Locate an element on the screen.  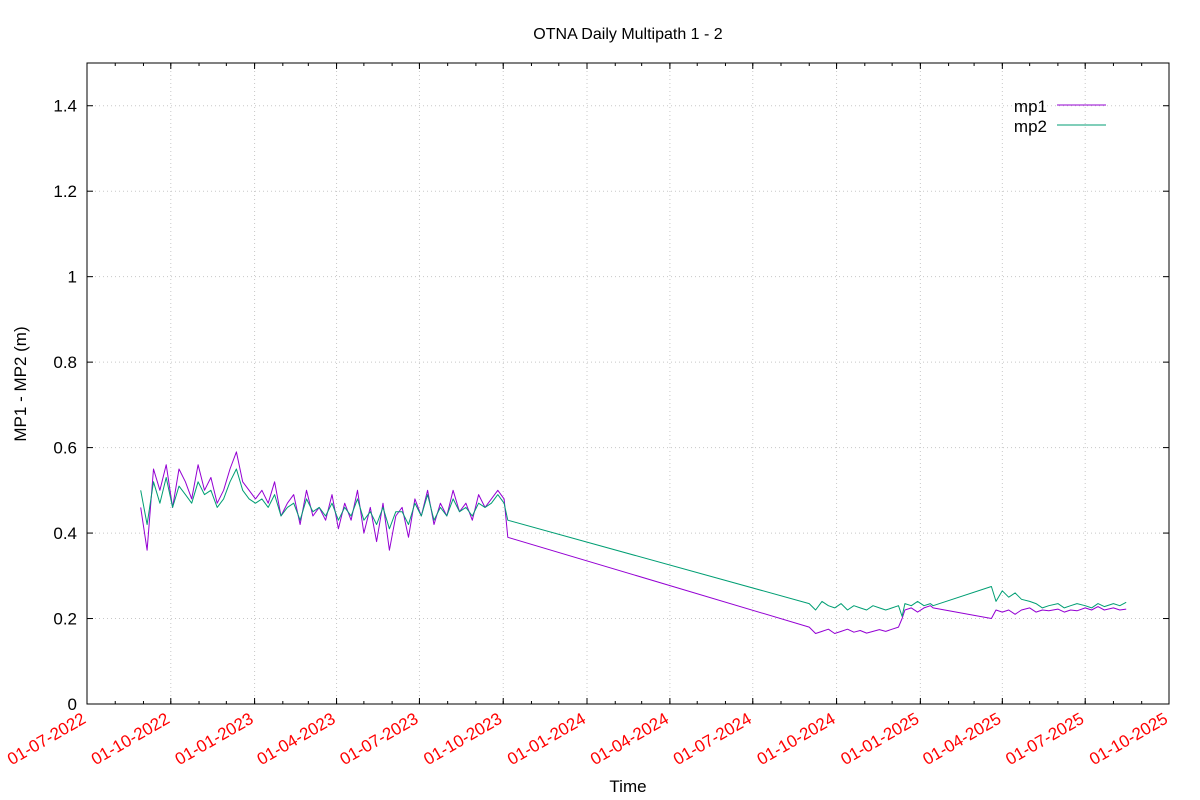
x-tick-label: 01-07-2024 is located at coordinates (712, 739).